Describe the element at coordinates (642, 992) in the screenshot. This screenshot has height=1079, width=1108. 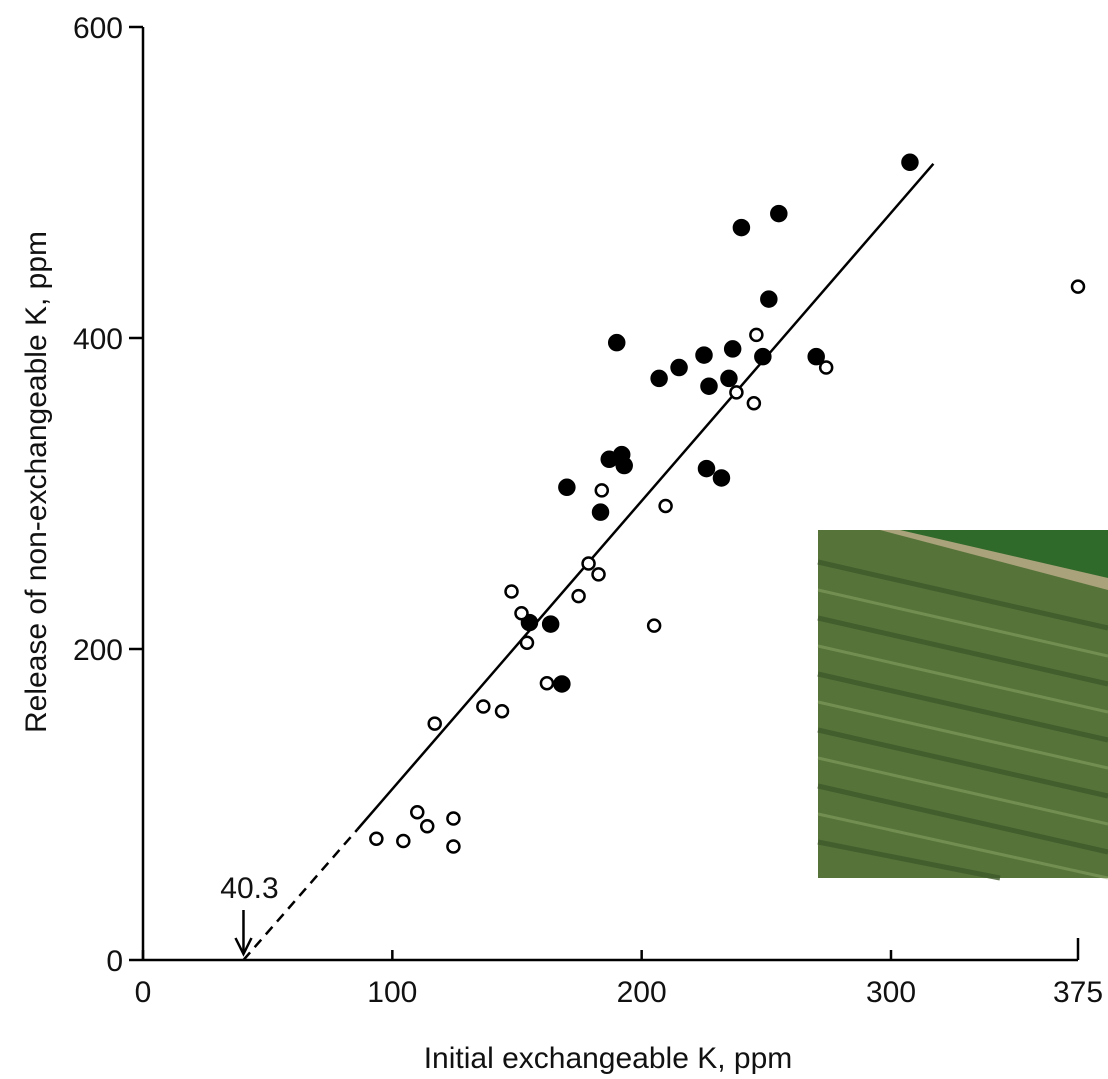
I see `x-tick-label: 200` at that location.